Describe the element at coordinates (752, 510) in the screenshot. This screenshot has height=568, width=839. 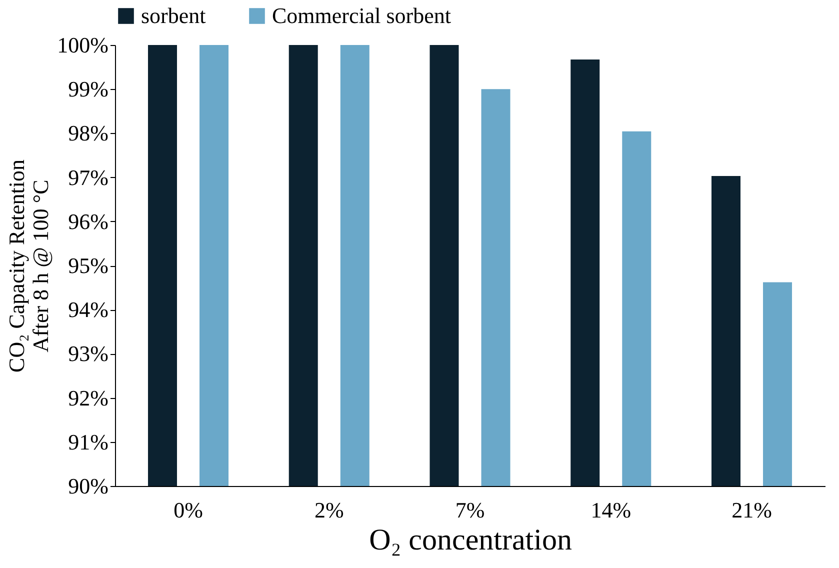
I see `x-tick-label: 21%` at that location.